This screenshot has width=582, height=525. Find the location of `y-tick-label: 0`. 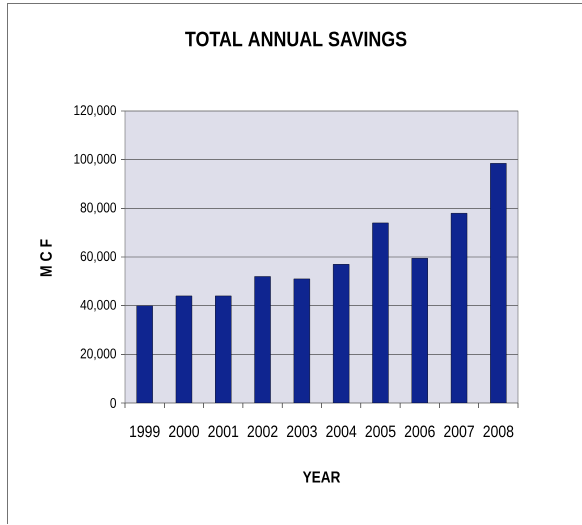

y-tick-label: 0 is located at coordinates (113, 403).